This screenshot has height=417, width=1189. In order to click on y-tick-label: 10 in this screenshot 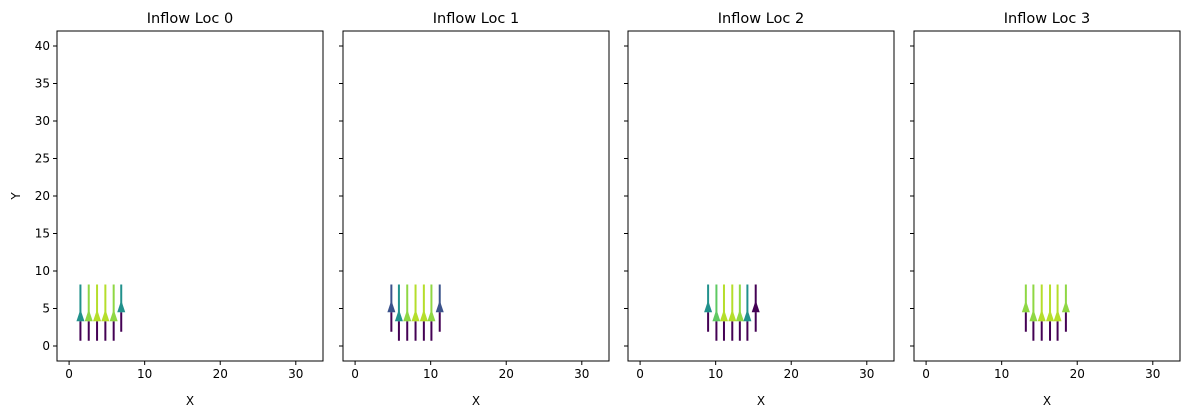, I will do `click(42, 271)`.